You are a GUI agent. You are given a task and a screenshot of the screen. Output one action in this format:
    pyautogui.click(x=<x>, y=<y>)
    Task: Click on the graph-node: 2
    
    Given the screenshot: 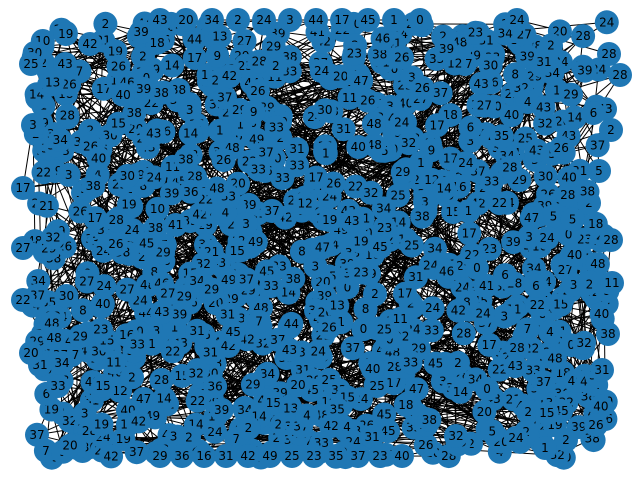 What is the action you would take?
    pyautogui.click(x=132, y=377)
    